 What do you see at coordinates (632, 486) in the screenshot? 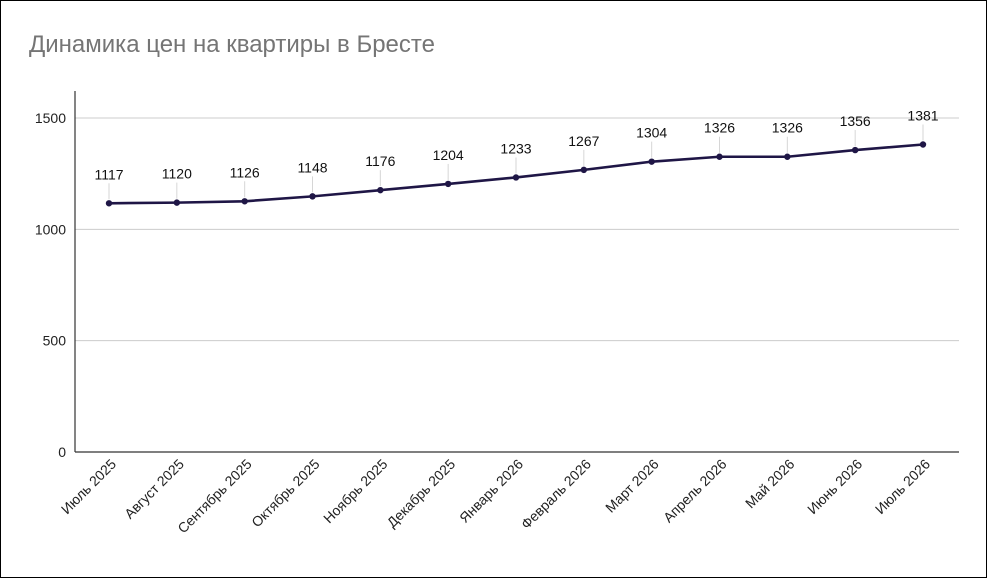
I see `x-tick-label: Март 2026` at bounding box center [632, 486].